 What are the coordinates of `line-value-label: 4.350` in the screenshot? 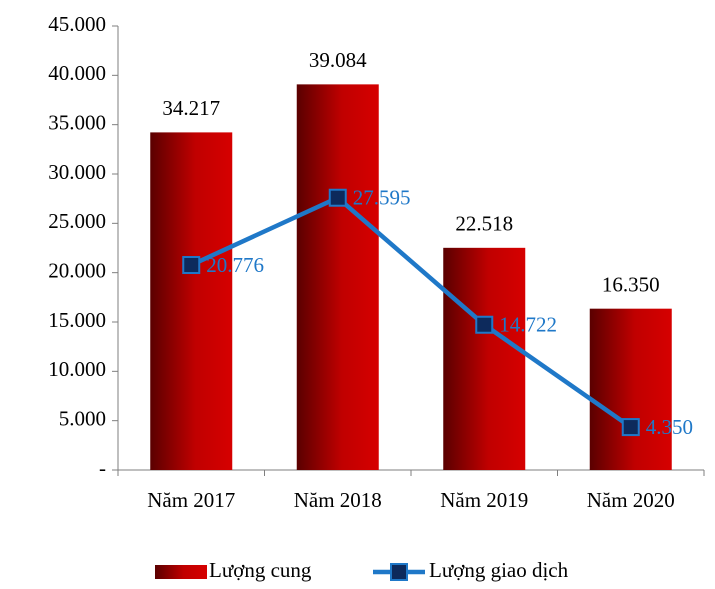 It's located at (669, 427).